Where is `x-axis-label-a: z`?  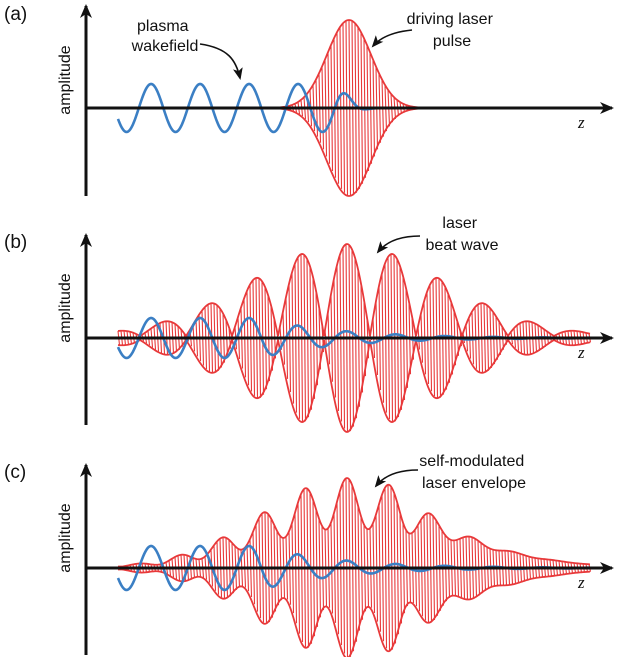 x-axis-label-a: z is located at coordinates (581, 122).